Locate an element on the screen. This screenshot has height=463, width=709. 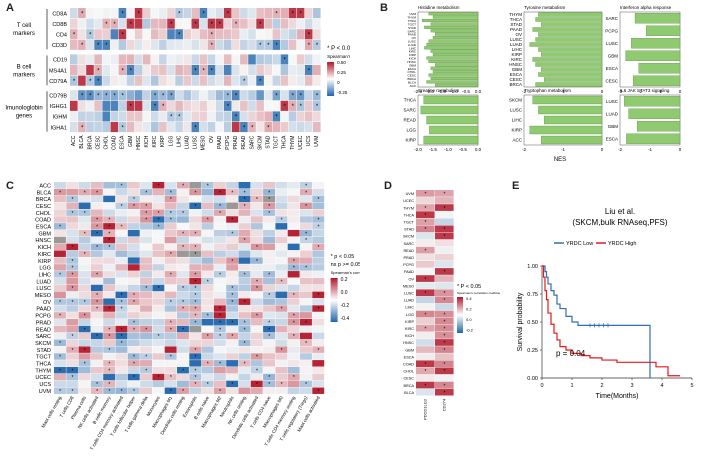
cancer-label: SARC is located at coordinates (408, 244).